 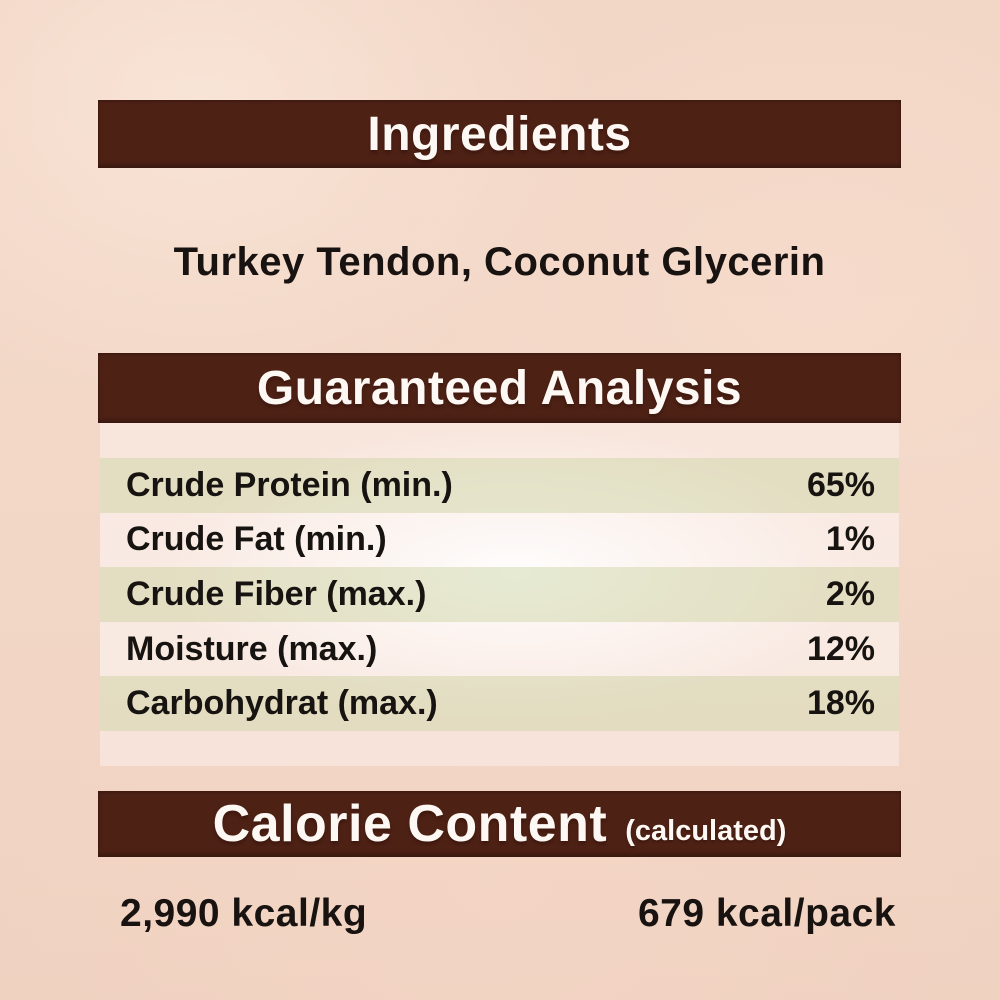 What do you see at coordinates (766, 913) in the screenshot?
I see `kcal-per-pack-value: 679 kcal/pack` at bounding box center [766, 913].